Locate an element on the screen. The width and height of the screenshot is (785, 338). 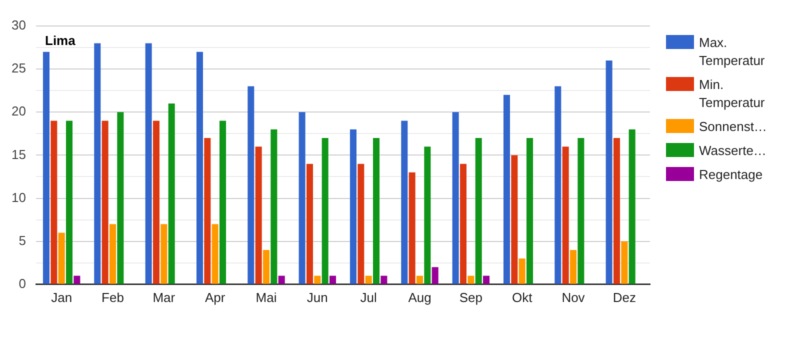
y-tick-label: 10 is located at coordinates (19, 197).